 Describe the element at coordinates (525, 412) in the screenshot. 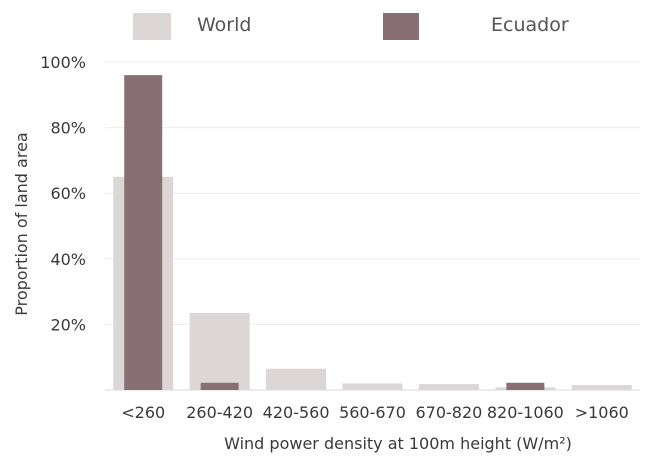

I see `x-tick-label: 820-1060` at that location.